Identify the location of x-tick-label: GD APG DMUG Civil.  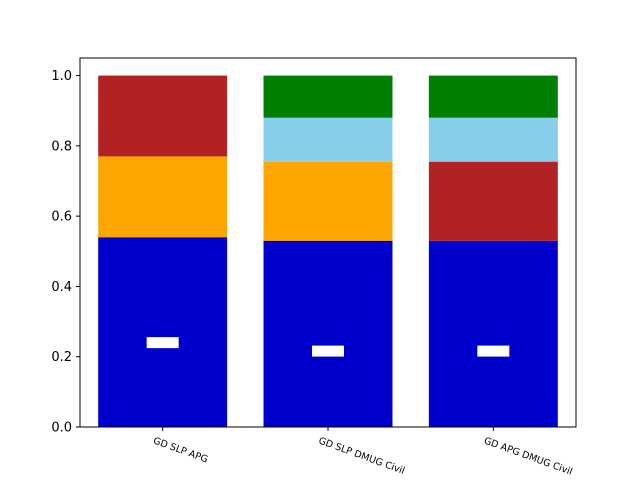
(527, 456).